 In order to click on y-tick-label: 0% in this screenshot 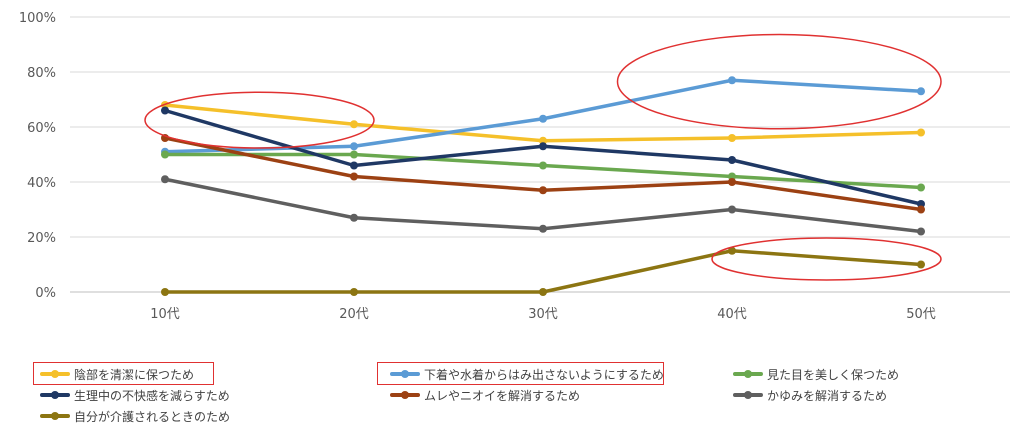, I will do `click(45, 293)`.